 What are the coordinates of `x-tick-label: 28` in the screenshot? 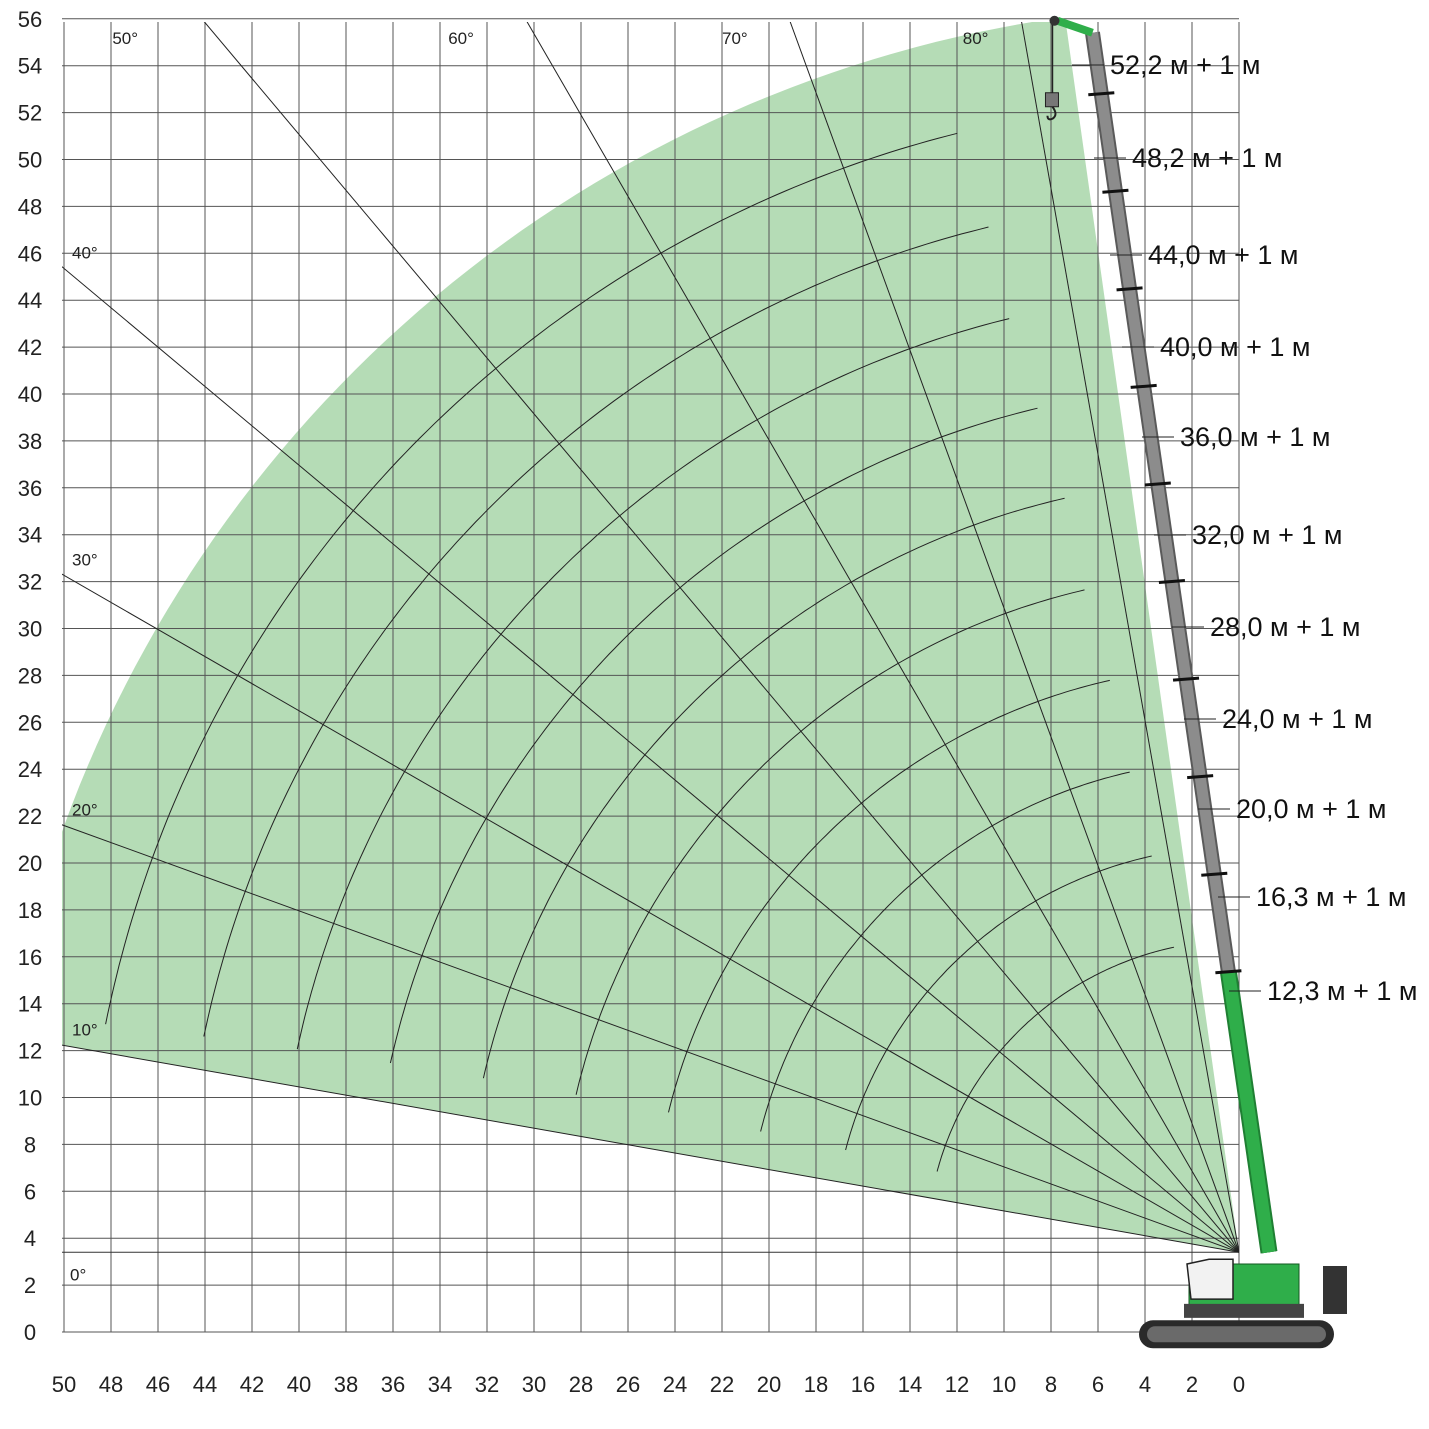 It's located at (581, 1384).